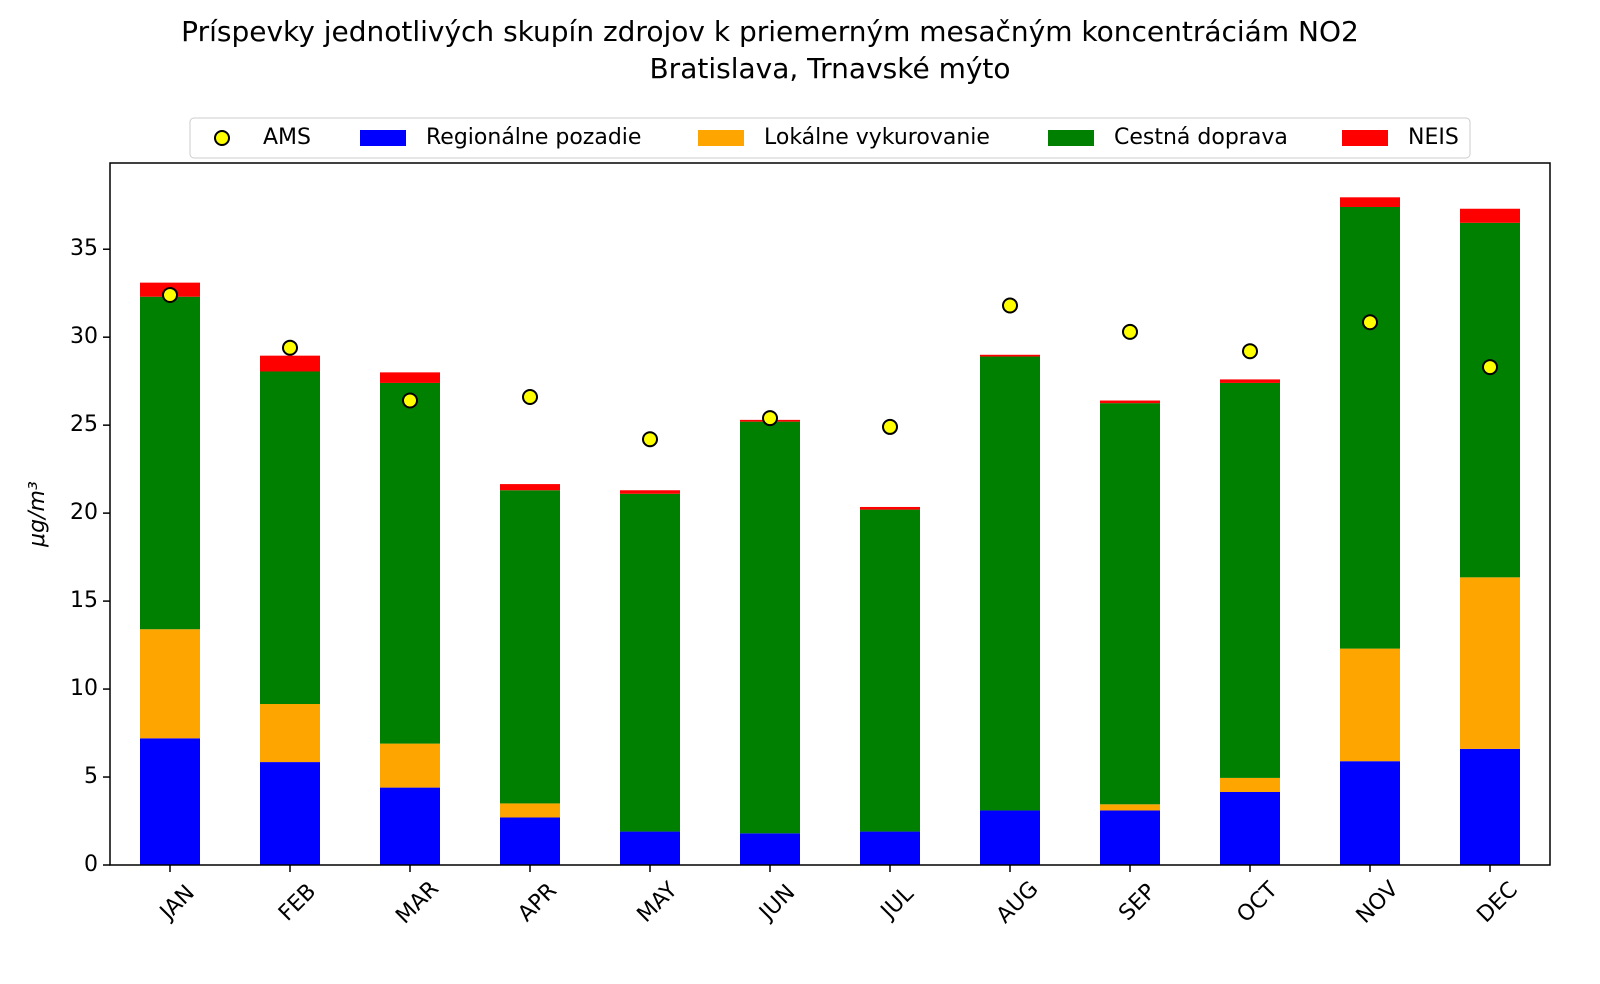  I want to click on y-tick-label: 30, so click(84, 336).